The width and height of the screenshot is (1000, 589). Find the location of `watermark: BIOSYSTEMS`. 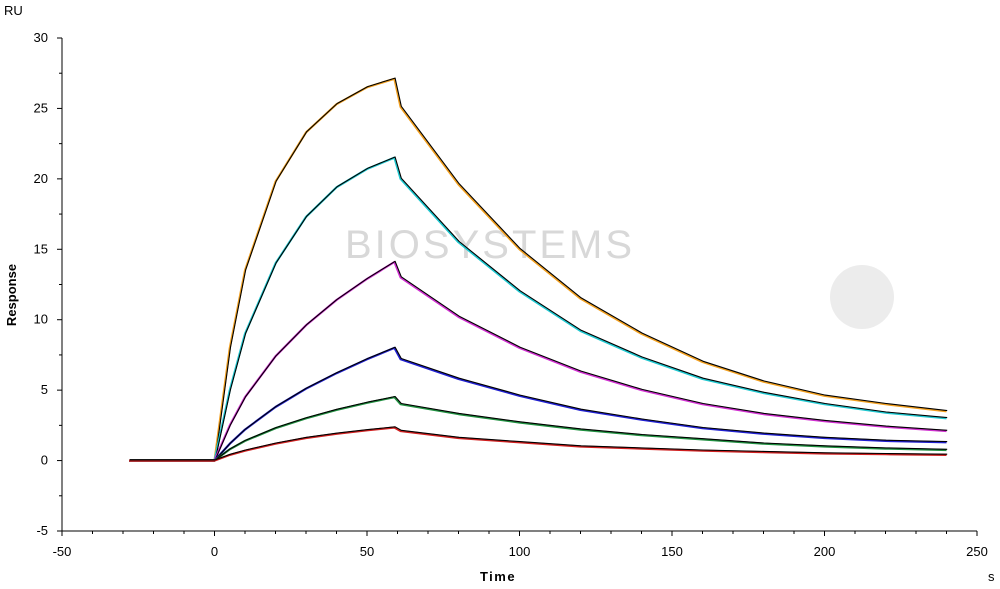

watermark: BIOSYSTEMS is located at coordinates (619, 276).